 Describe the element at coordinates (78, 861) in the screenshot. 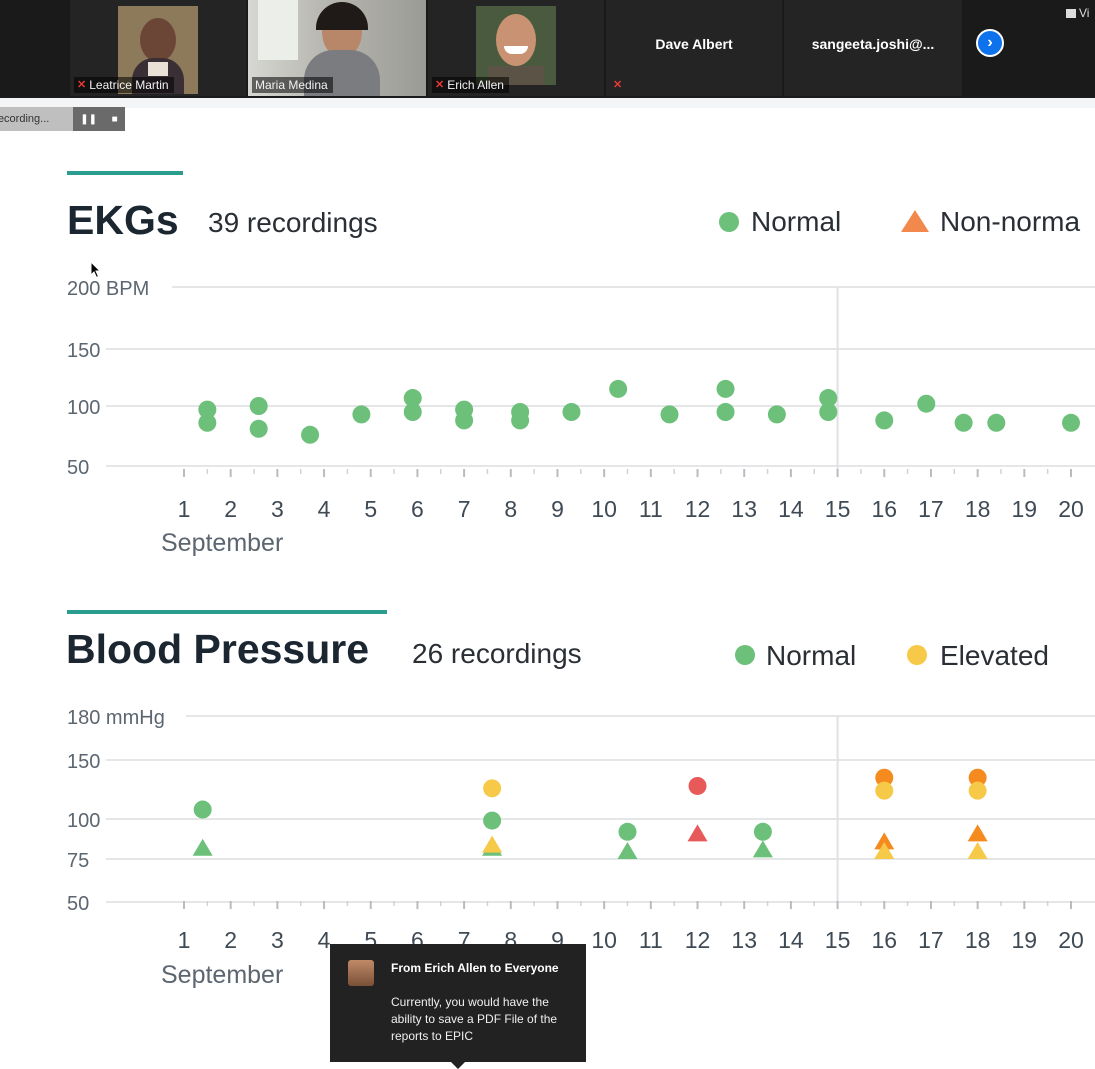

I see `y-tick-label: 75` at that location.